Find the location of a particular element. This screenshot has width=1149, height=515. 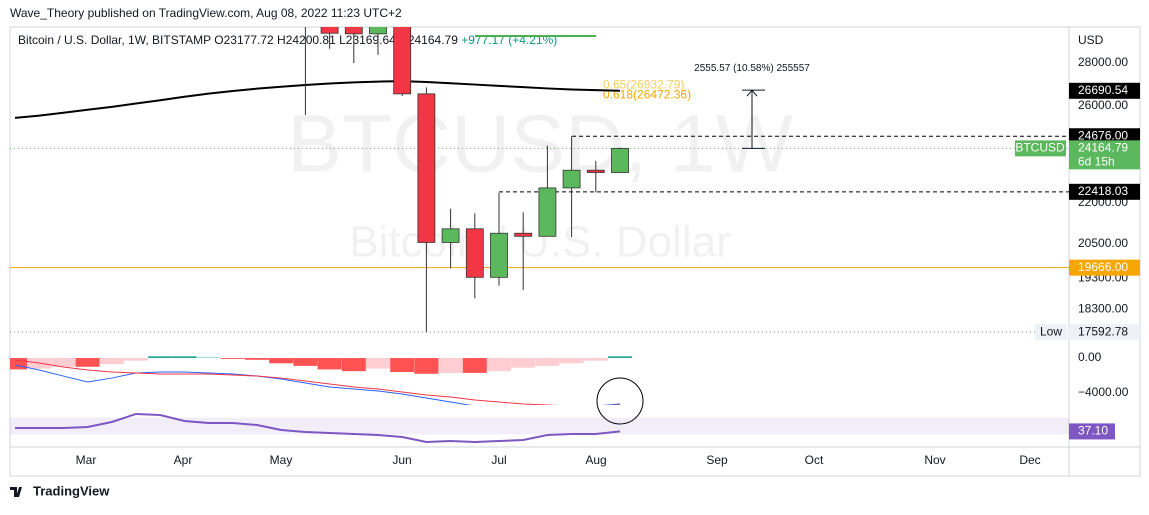

x-tick-label: Dec is located at coordinates (1029, 460).